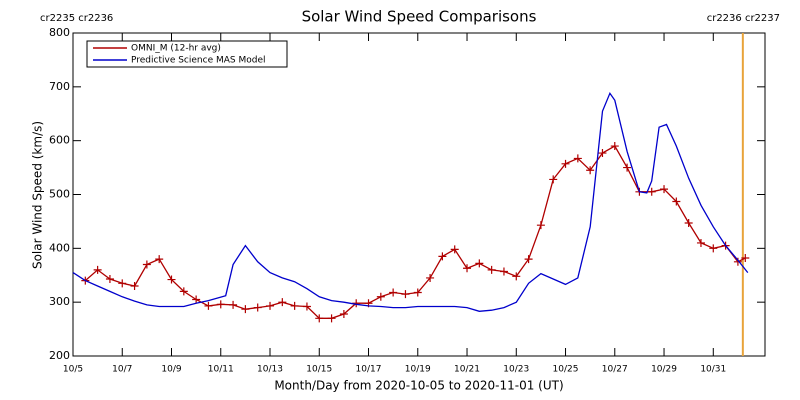 The height and width of the screenshot is (400, 800). What do you see at coordinates (59, 301) in the screenshot?
I see `y-tick-label: 300` at bounding box center [59, 301].